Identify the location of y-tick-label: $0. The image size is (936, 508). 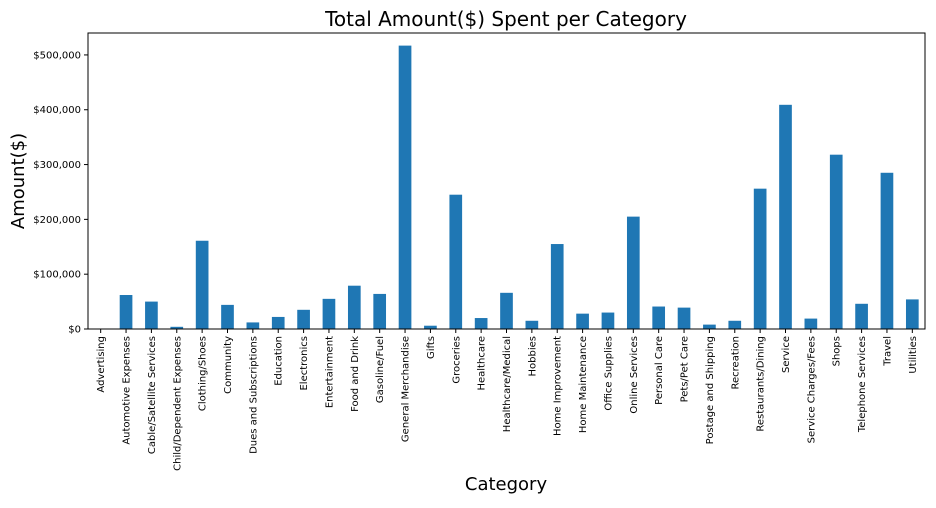
(74, 330).